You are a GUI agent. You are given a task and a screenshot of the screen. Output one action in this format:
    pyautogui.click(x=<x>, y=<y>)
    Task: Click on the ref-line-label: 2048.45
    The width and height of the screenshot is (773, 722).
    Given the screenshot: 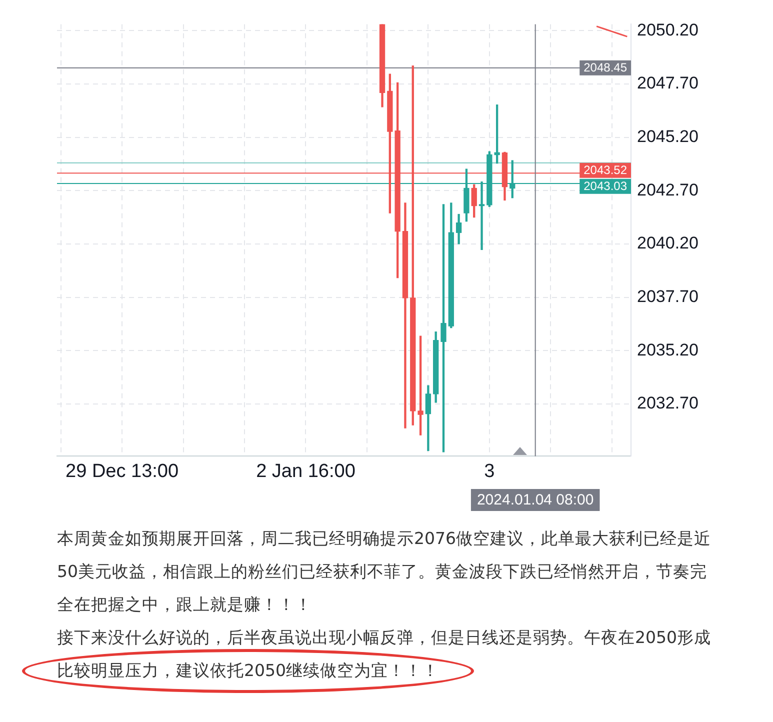 What is the action you would take?
    pyautogui.click(x=606, y=67)
    